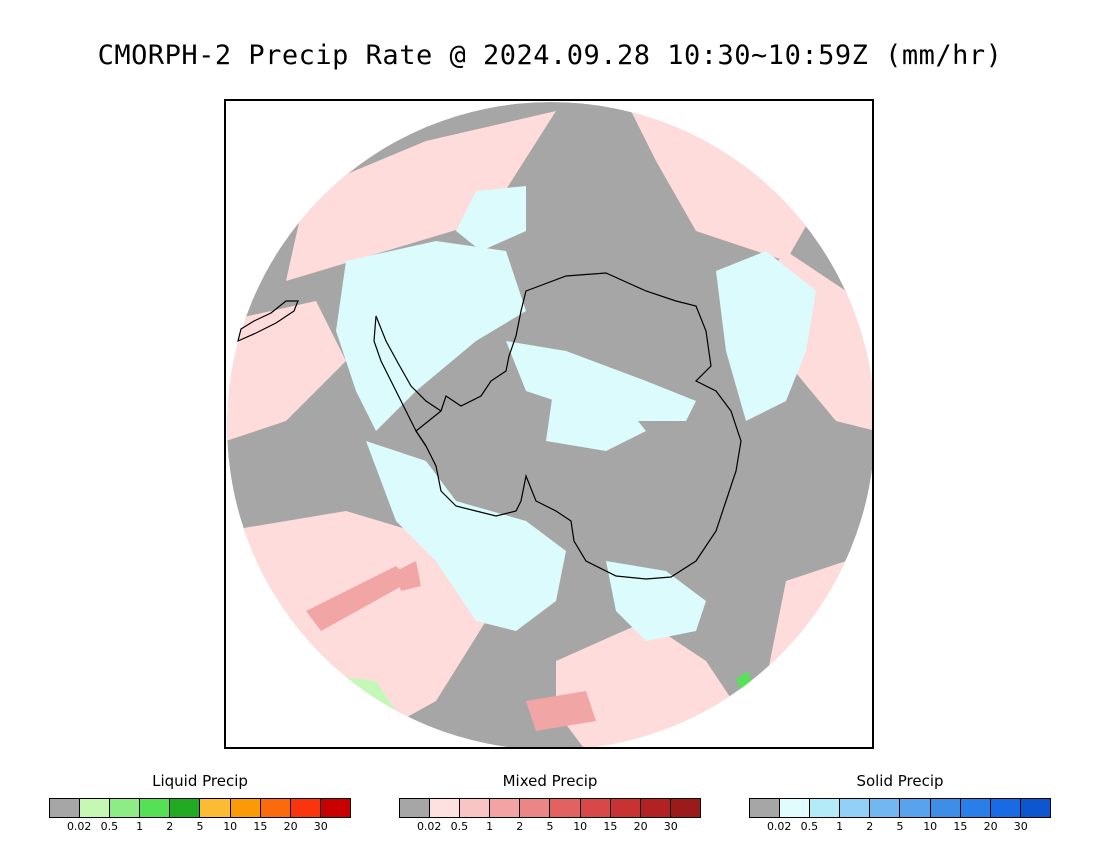  I want to click on legend-mixed: Mixed Precip 0.02 0.5 1 2 5 10 15 20 30, so click(550, 803).